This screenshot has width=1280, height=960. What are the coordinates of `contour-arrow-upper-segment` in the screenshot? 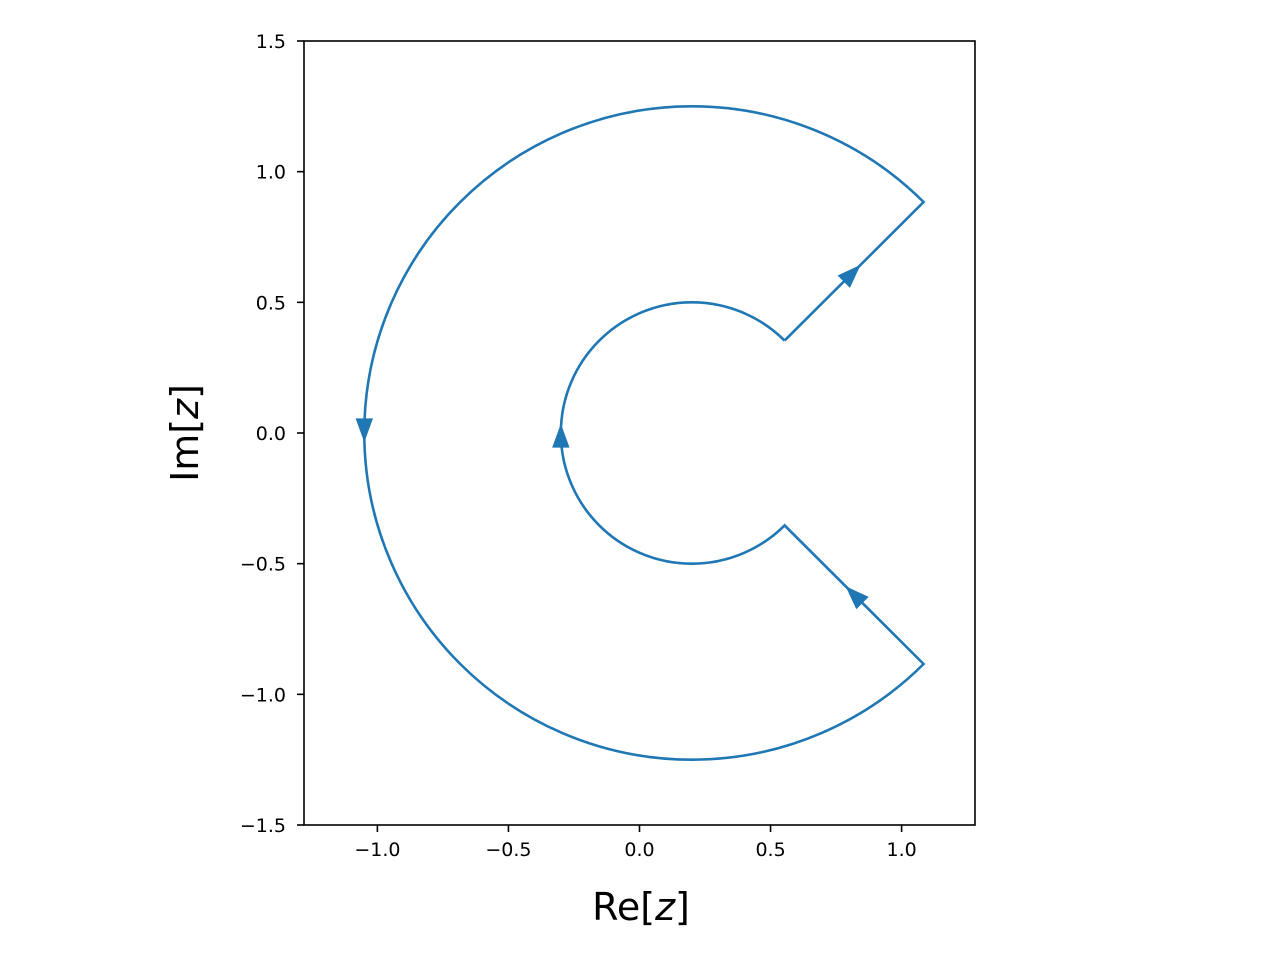 It's located at (849, 276).